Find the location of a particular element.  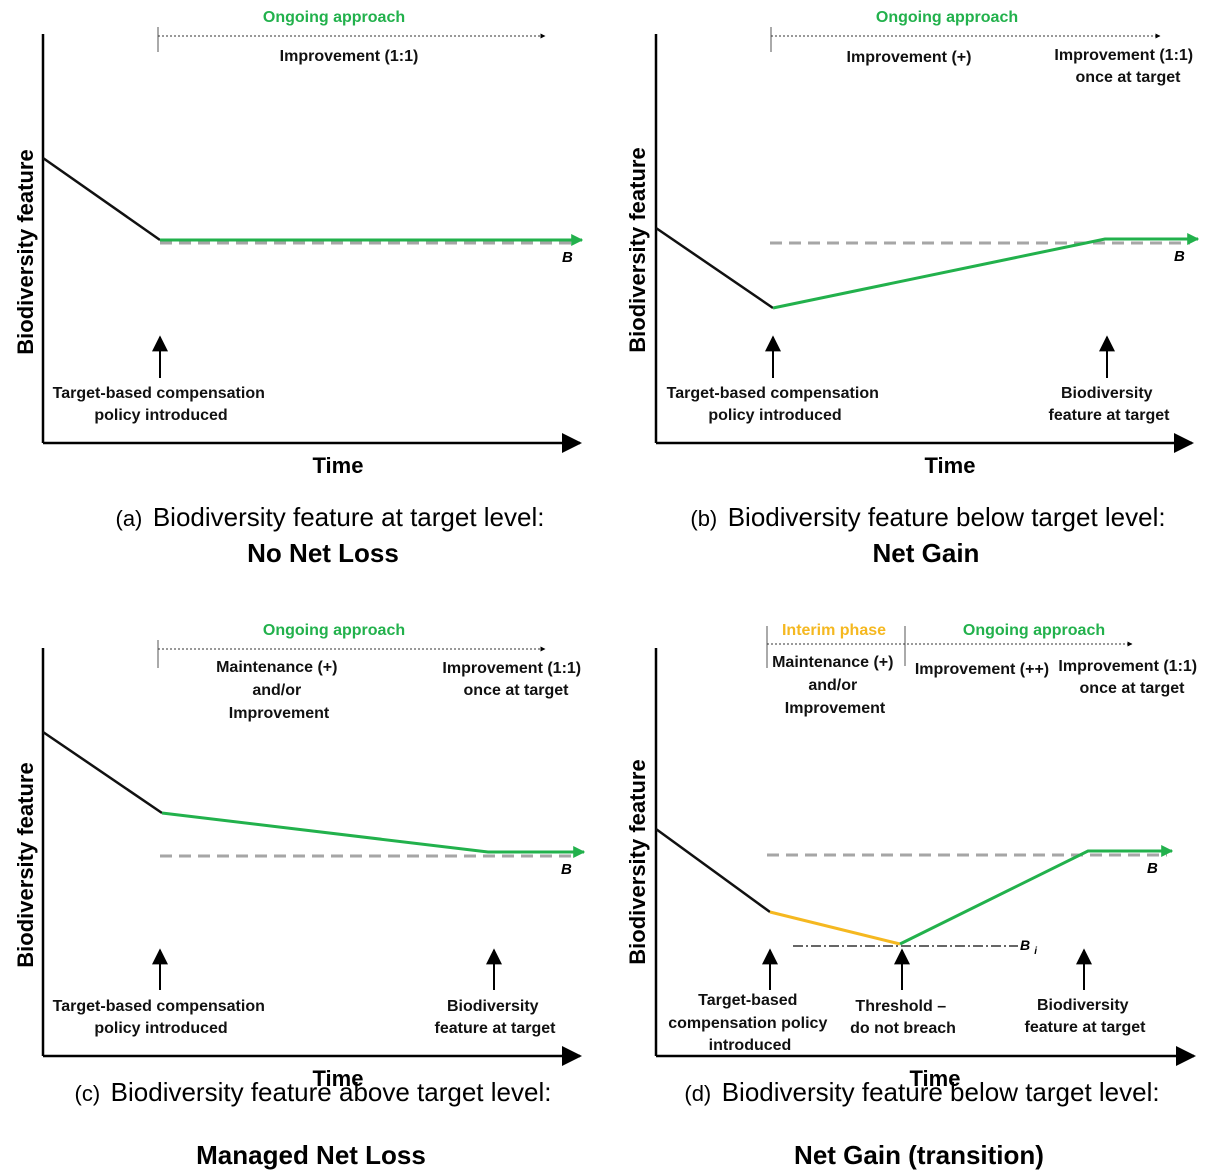

caption-prefix: (d) is located at coordinates (697, 1093).